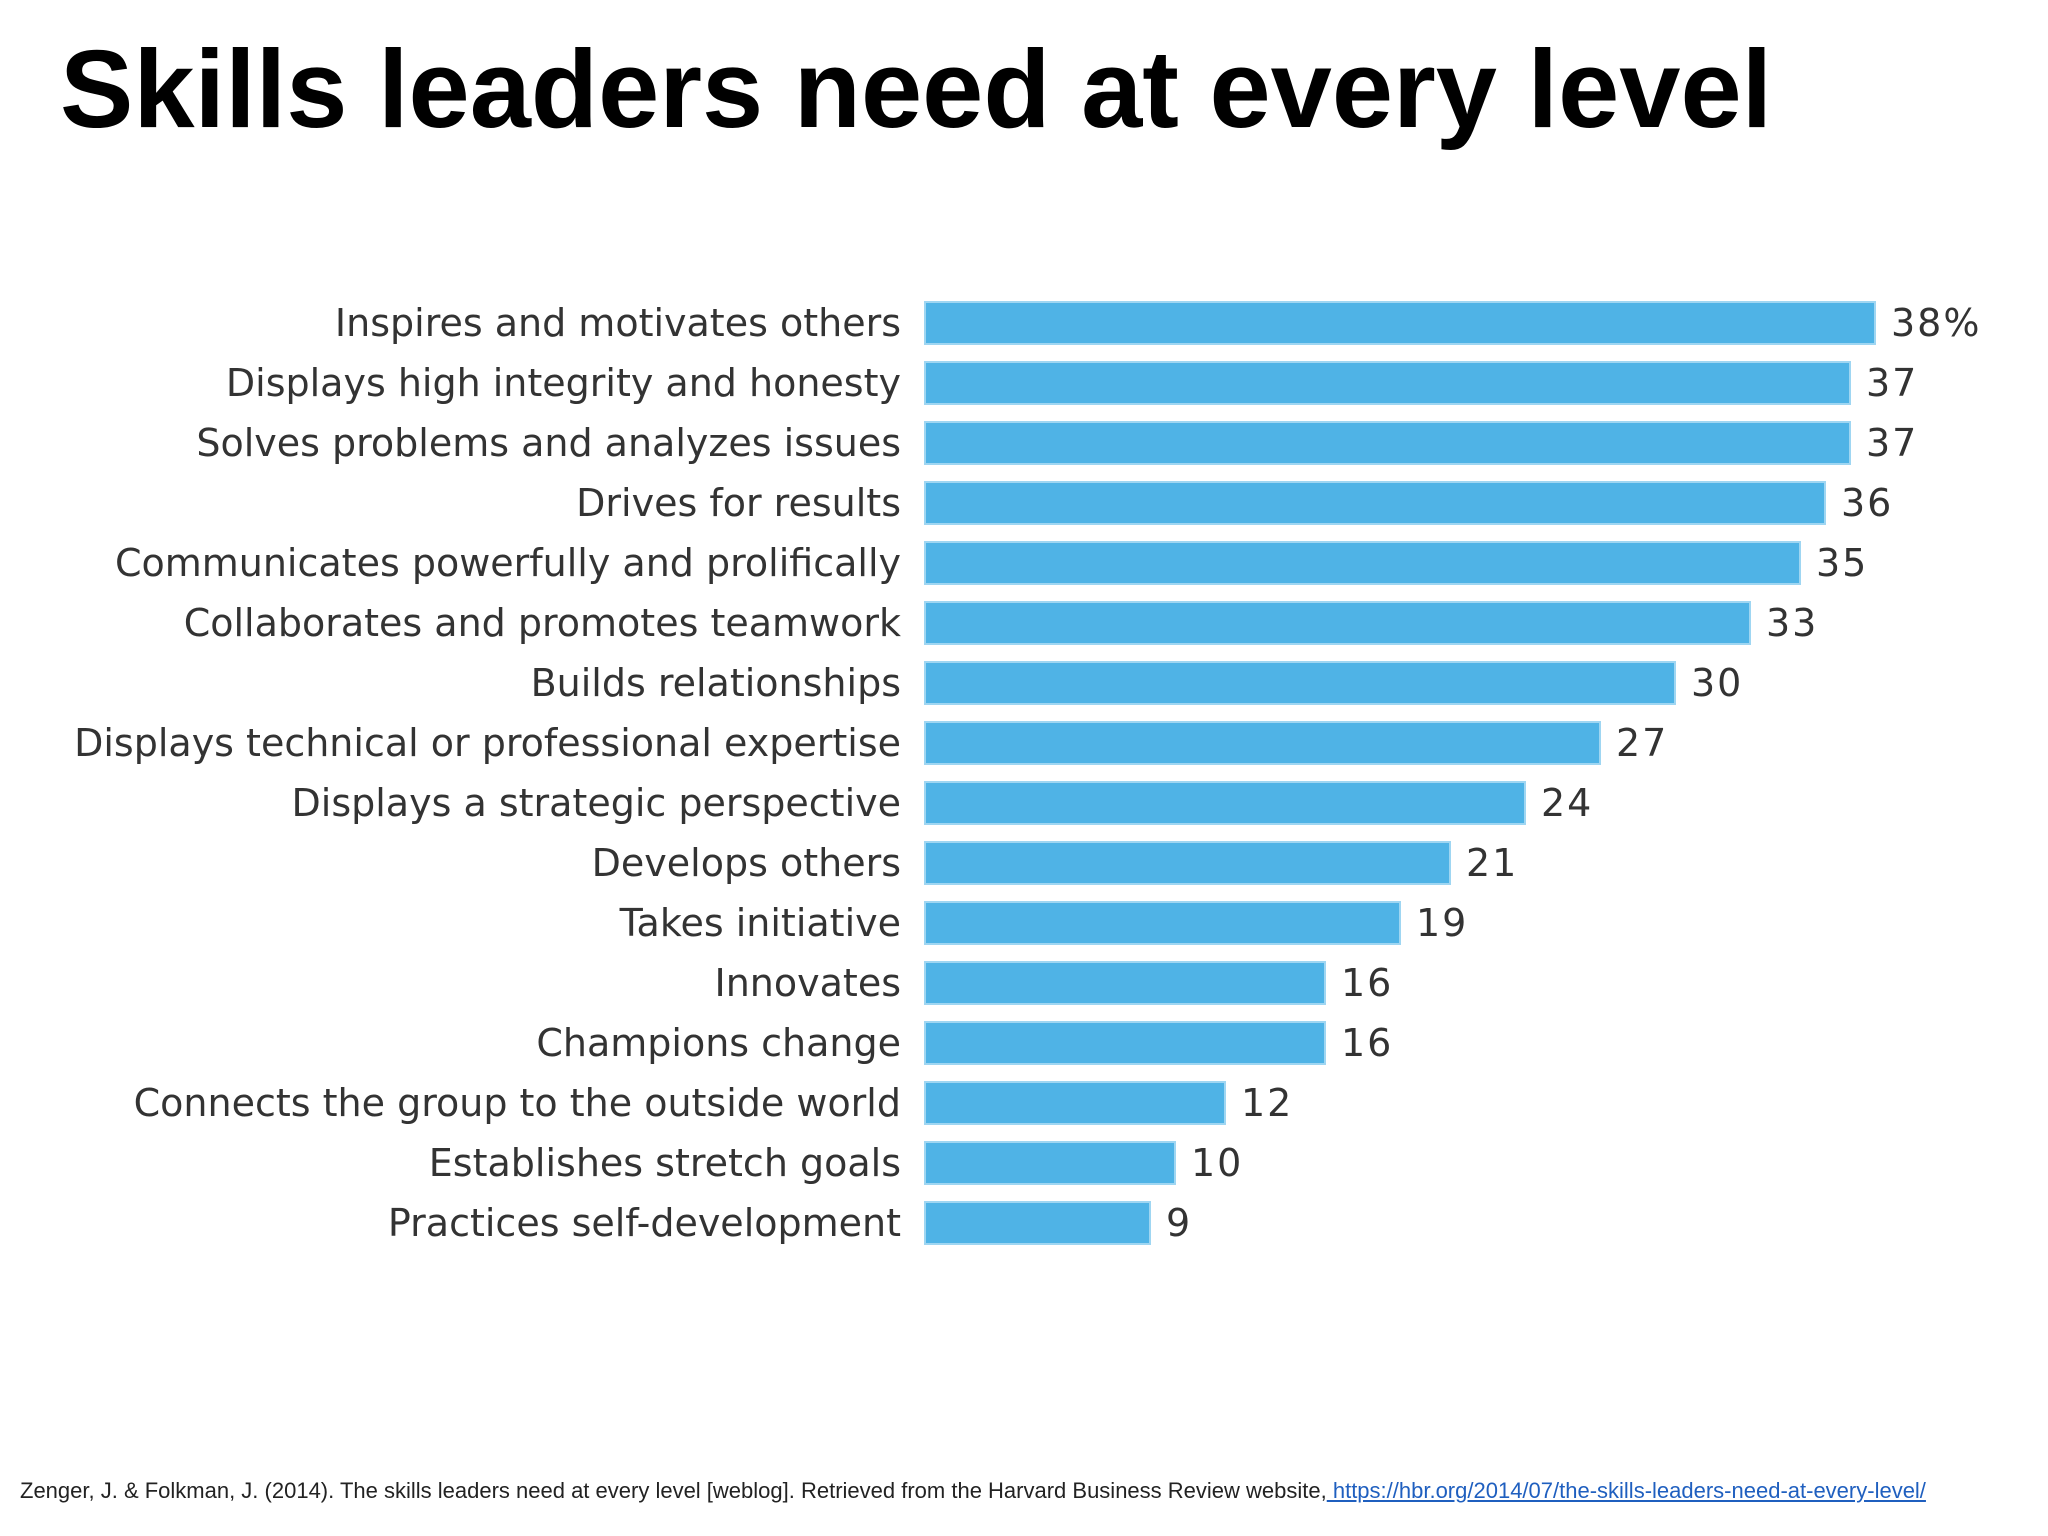 The image size is (2048, 1536). I want to click on value-label: 9, so click(1179, 1223).